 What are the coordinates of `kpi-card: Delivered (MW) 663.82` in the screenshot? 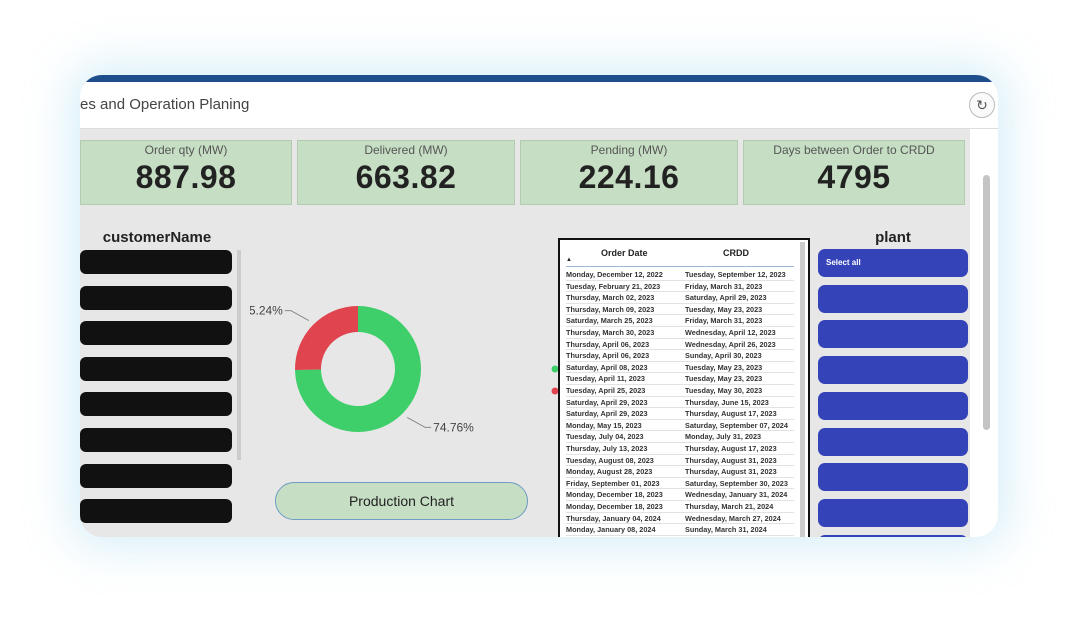 It's located at (406, 172).